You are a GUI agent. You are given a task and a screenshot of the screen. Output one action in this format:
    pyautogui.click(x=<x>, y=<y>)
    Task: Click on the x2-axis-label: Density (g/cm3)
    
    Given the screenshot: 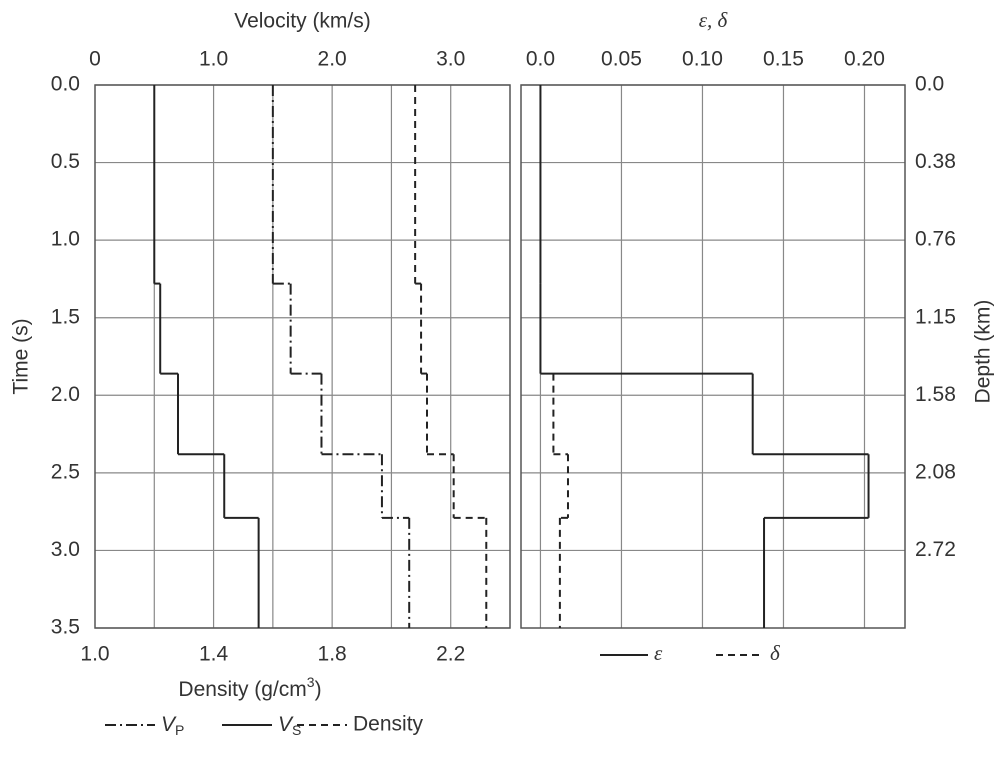 What is the action you would take?
    pyautogui.click(x=249, y=687)
    